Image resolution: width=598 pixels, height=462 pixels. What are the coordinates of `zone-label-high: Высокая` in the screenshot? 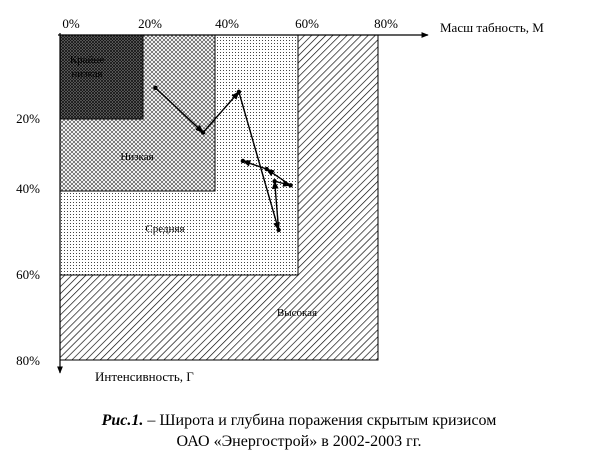 It's located at (297, 313).